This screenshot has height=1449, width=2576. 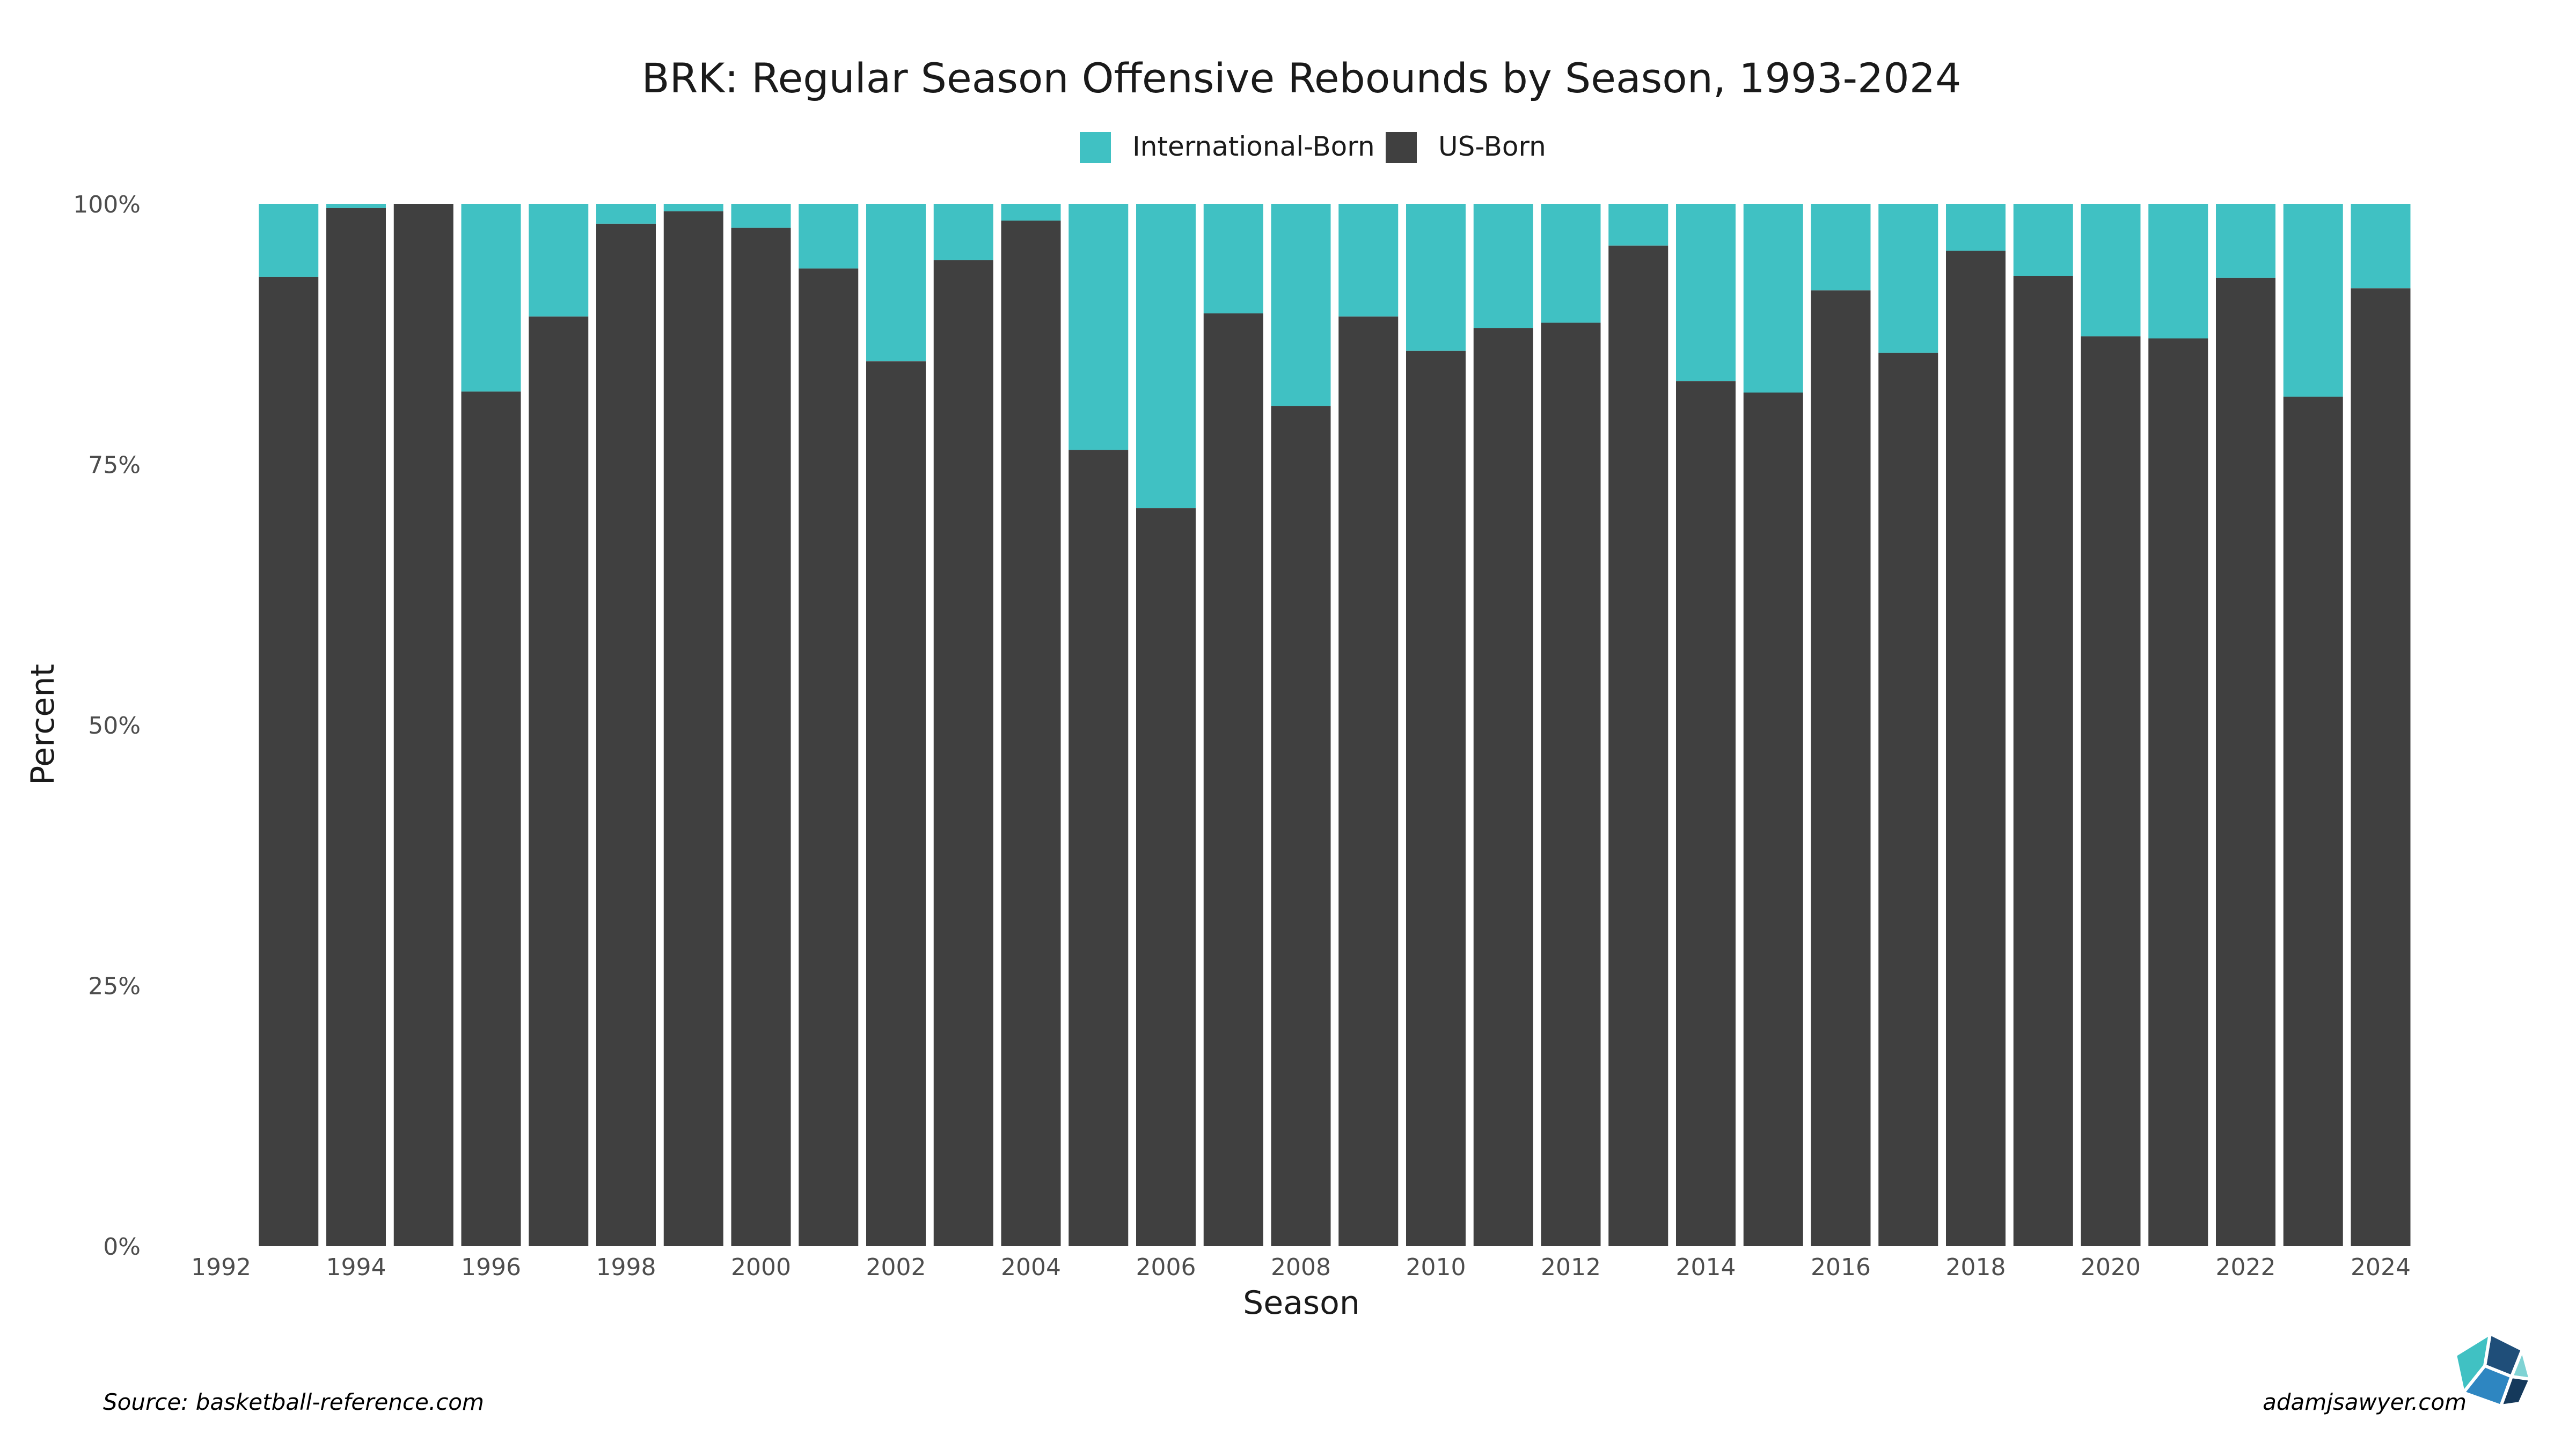 I want to click on bar-international-2009, so click(x=1368, y=260).